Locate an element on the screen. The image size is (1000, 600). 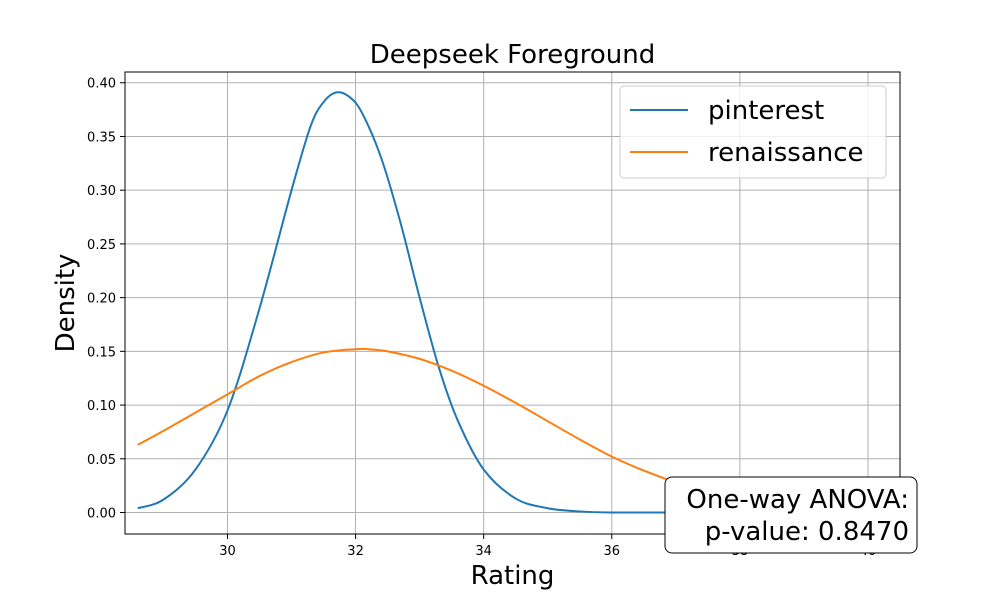
anova-annotation: One-way ANOVA: p-value: 0.8470 is located at coordinates (791, 515).